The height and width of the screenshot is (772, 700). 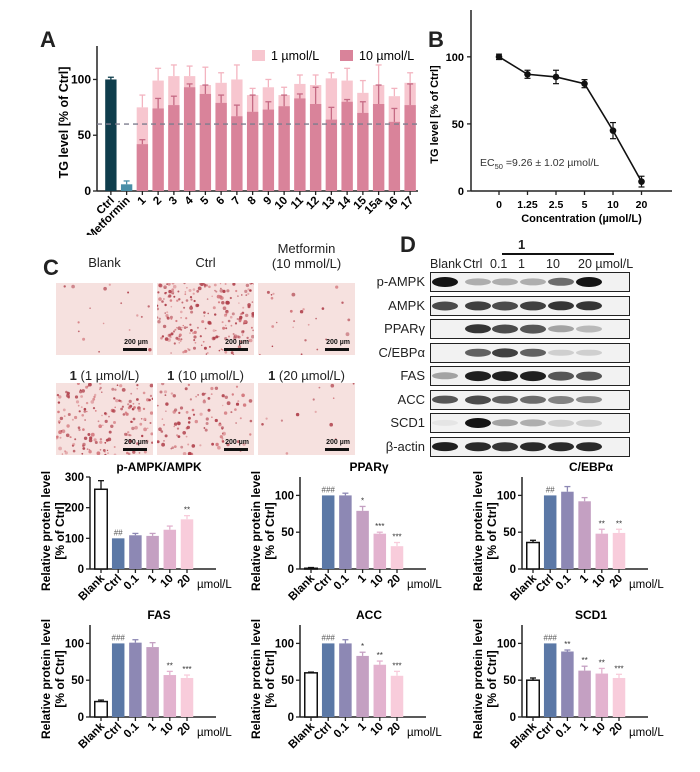 What do you see at coordinates (499, 205) in the screenshot?
I see `x-tick-label: 0` at bounding box center [499, 205].